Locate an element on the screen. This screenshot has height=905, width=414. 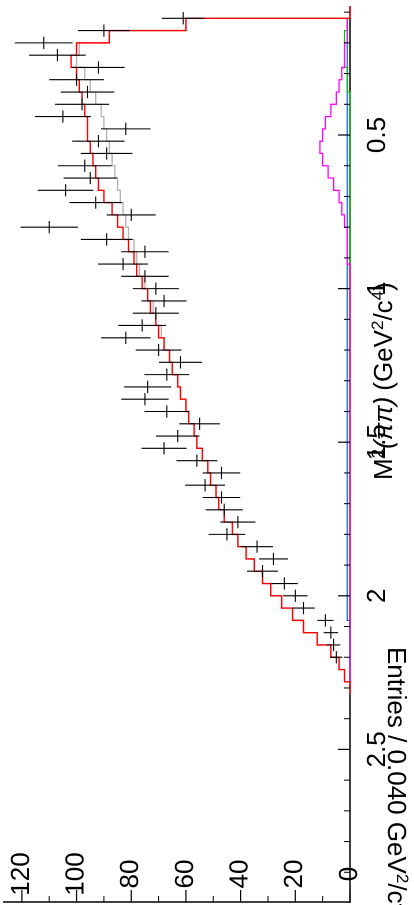
x-tick-label: 0.5 is located at coordinates (376, 135).